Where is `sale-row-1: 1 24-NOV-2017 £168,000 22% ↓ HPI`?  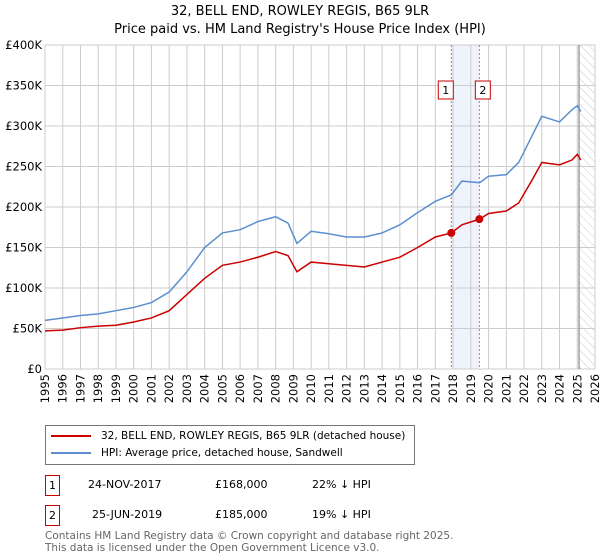 sale-row-1: 1 24-NOV-2017 £168,000 22% ↓ HPI is located at coordinates (245, 485).